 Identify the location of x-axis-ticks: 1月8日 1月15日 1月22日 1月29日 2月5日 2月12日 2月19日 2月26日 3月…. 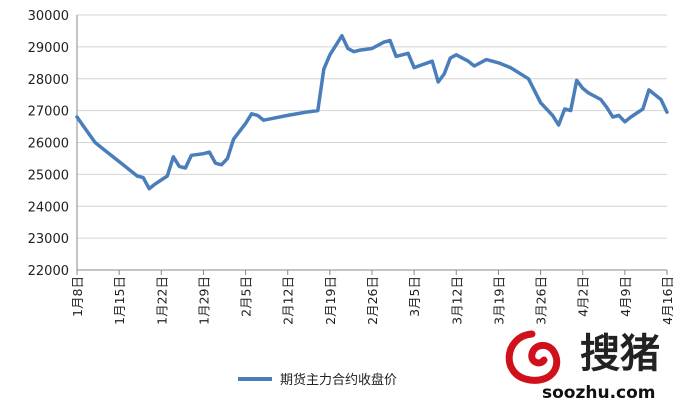
(372, 297).